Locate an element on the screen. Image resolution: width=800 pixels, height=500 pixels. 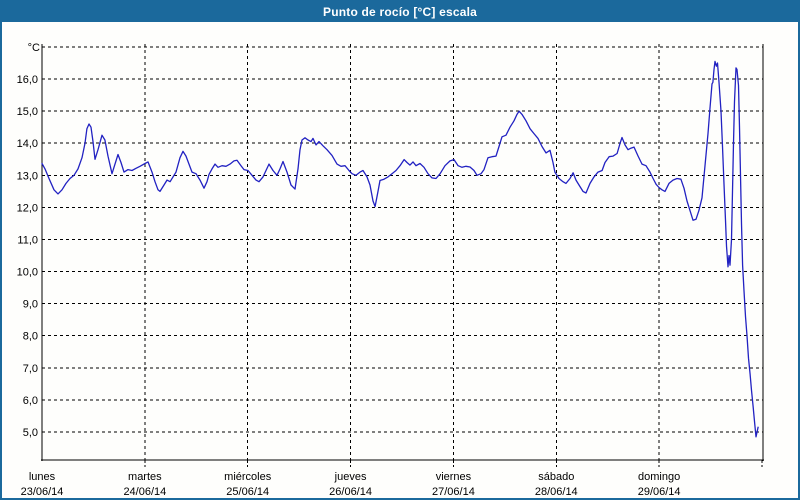
y-tick-label: 12,0 is located at coordinates (27, 208).